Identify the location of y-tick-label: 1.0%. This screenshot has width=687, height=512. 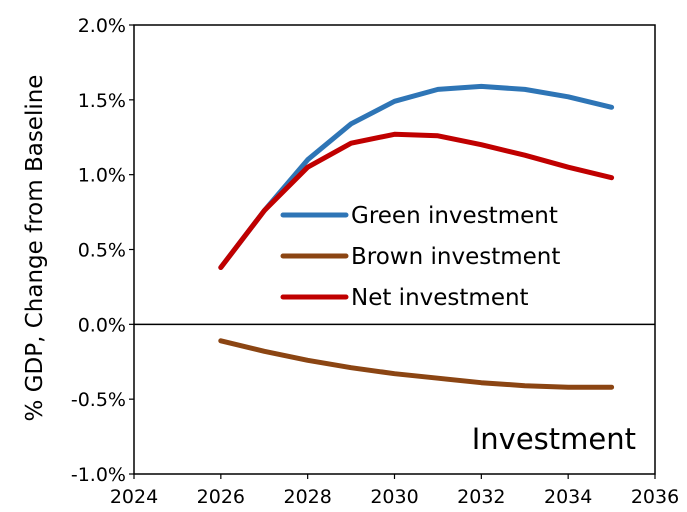
(102, 176).